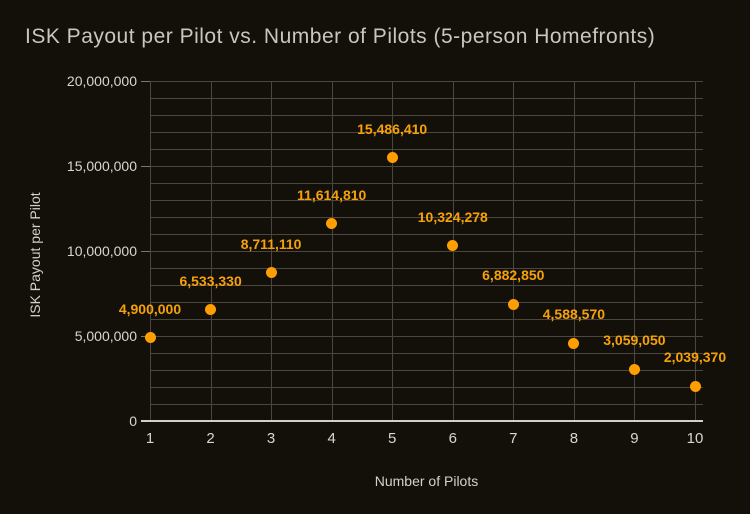 This screenshot has width=750, height=514. What do you see at coordinates (210, 438) in the screenshot?
I see `x-tick-label: 2` at bounding box center [210, 438].